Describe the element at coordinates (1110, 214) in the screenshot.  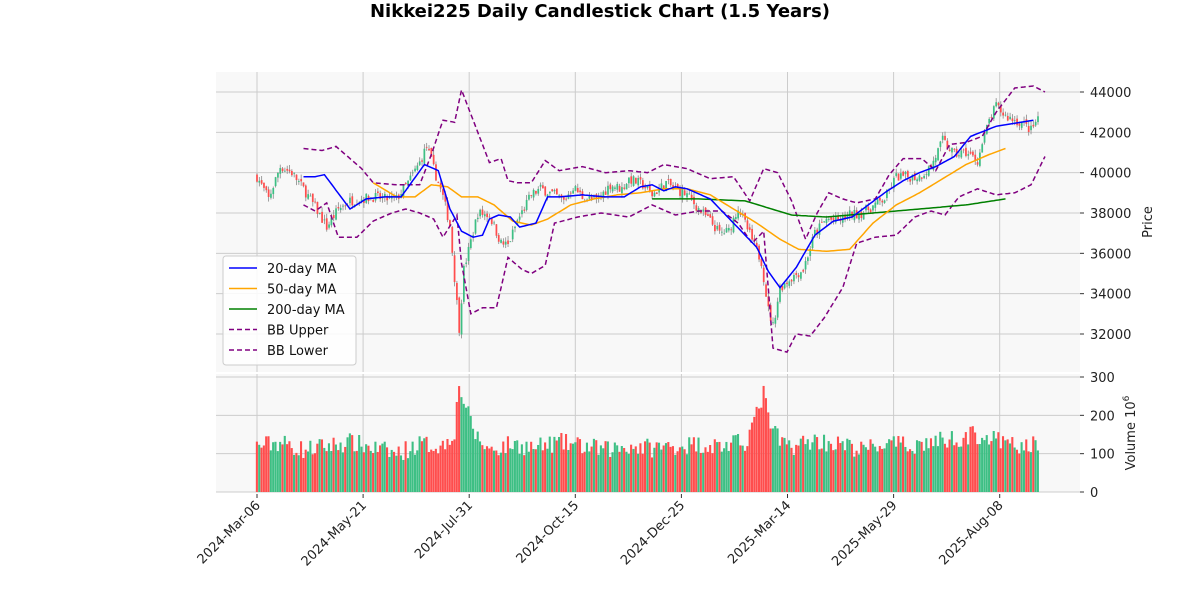
I see `price-tick-label: 38000` at that location.